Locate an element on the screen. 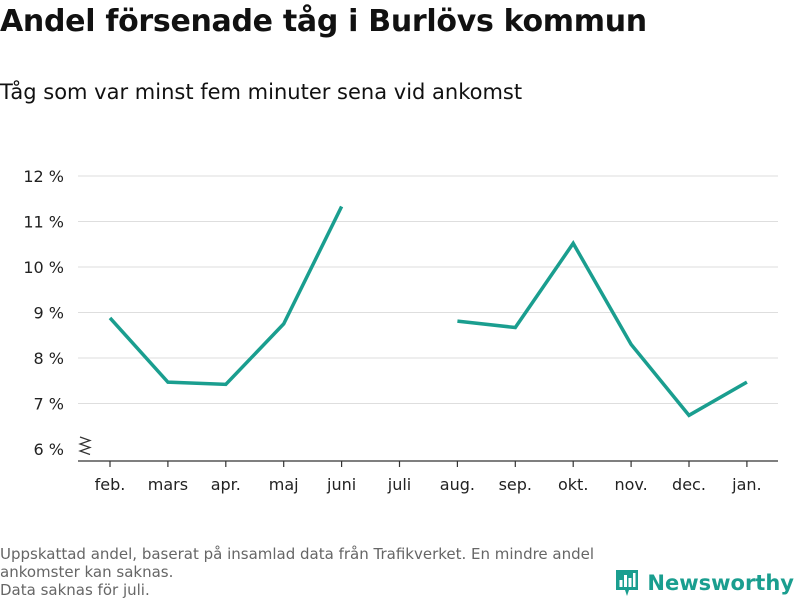 This screenshot has height=600, width=800. x-tick-label: mars is located at coordinates (168, 484).